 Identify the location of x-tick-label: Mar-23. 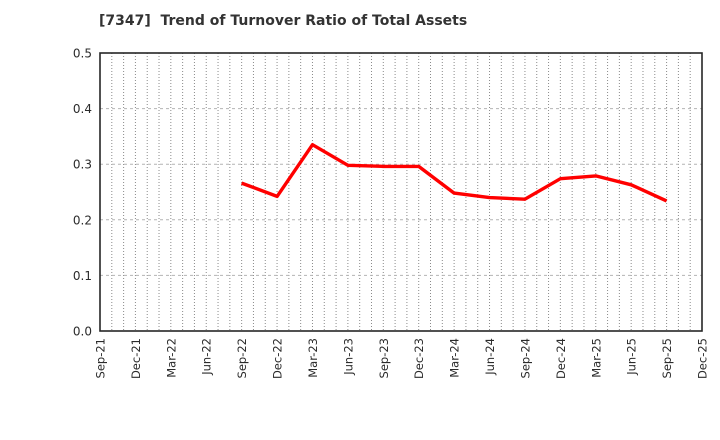
(313, 358).